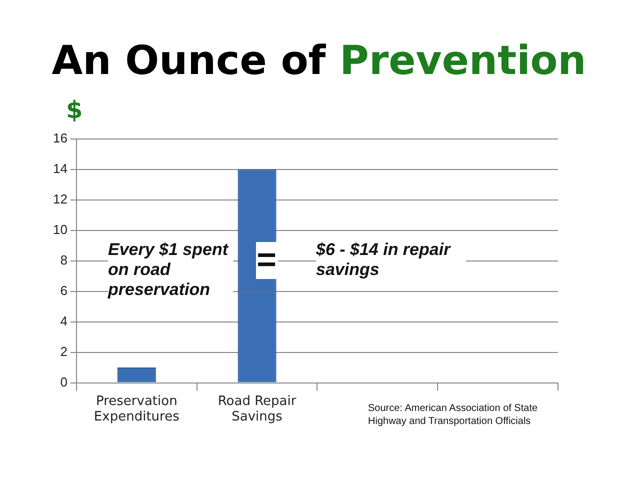 The image size is (638, 479). What do you see at coordinates (170, 270) in the screenshot?
I see `annotation: Every $1 spent on road preservation` at bounding box center [170, 270].